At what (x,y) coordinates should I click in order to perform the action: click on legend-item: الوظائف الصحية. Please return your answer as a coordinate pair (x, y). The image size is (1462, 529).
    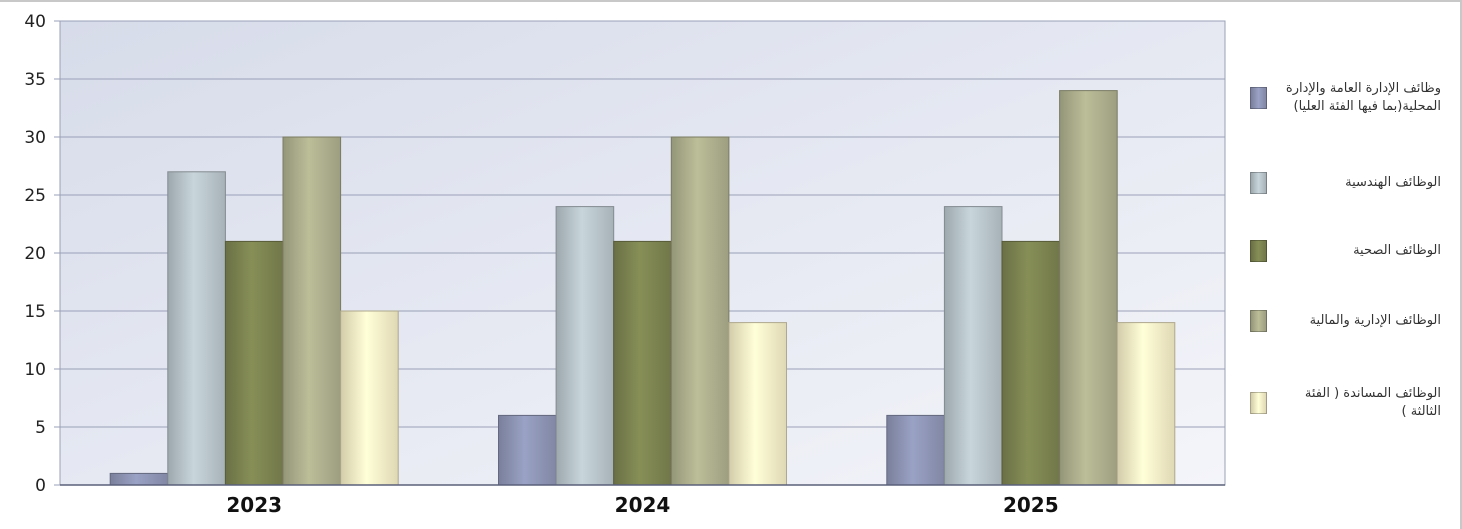
    Looking at the image, I should click on (1350, 251).